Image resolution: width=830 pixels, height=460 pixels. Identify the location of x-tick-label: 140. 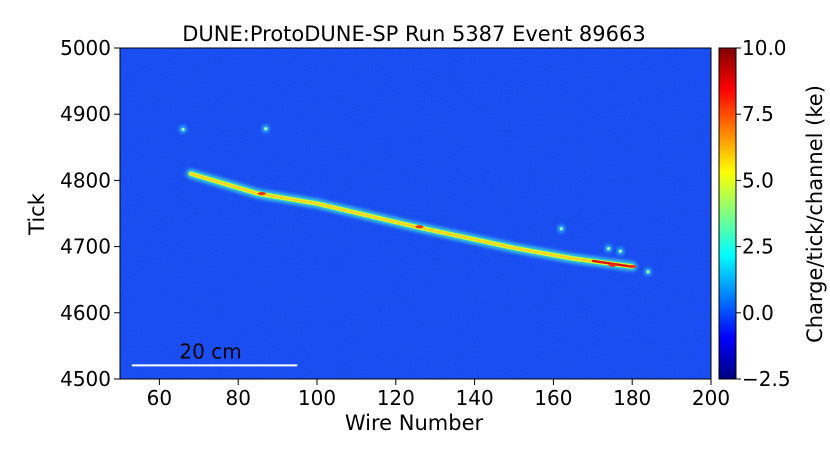
(475, 398).